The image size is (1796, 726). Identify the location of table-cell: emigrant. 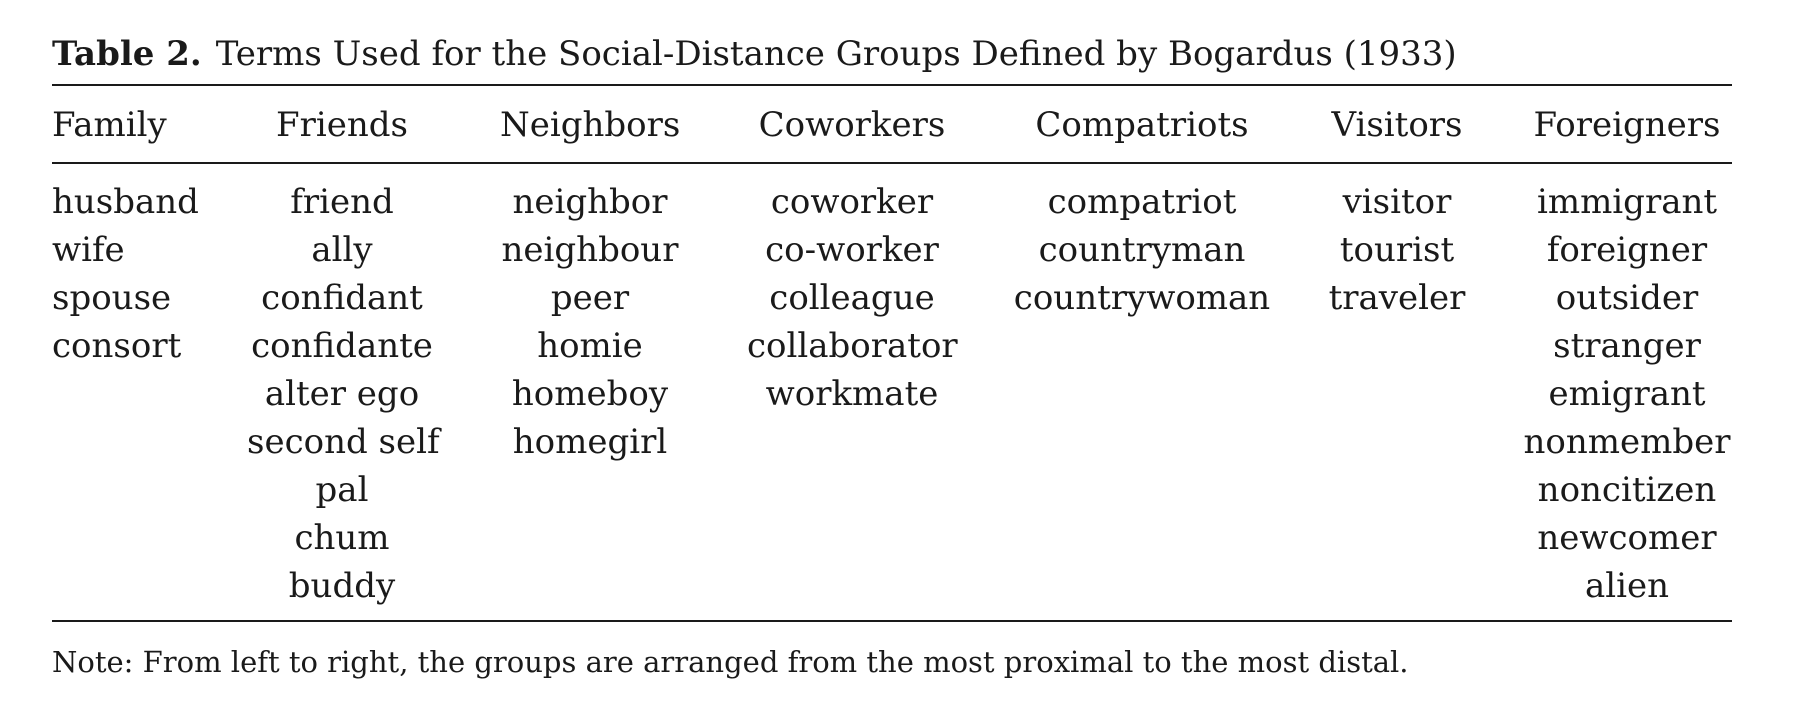
(1627, 394).